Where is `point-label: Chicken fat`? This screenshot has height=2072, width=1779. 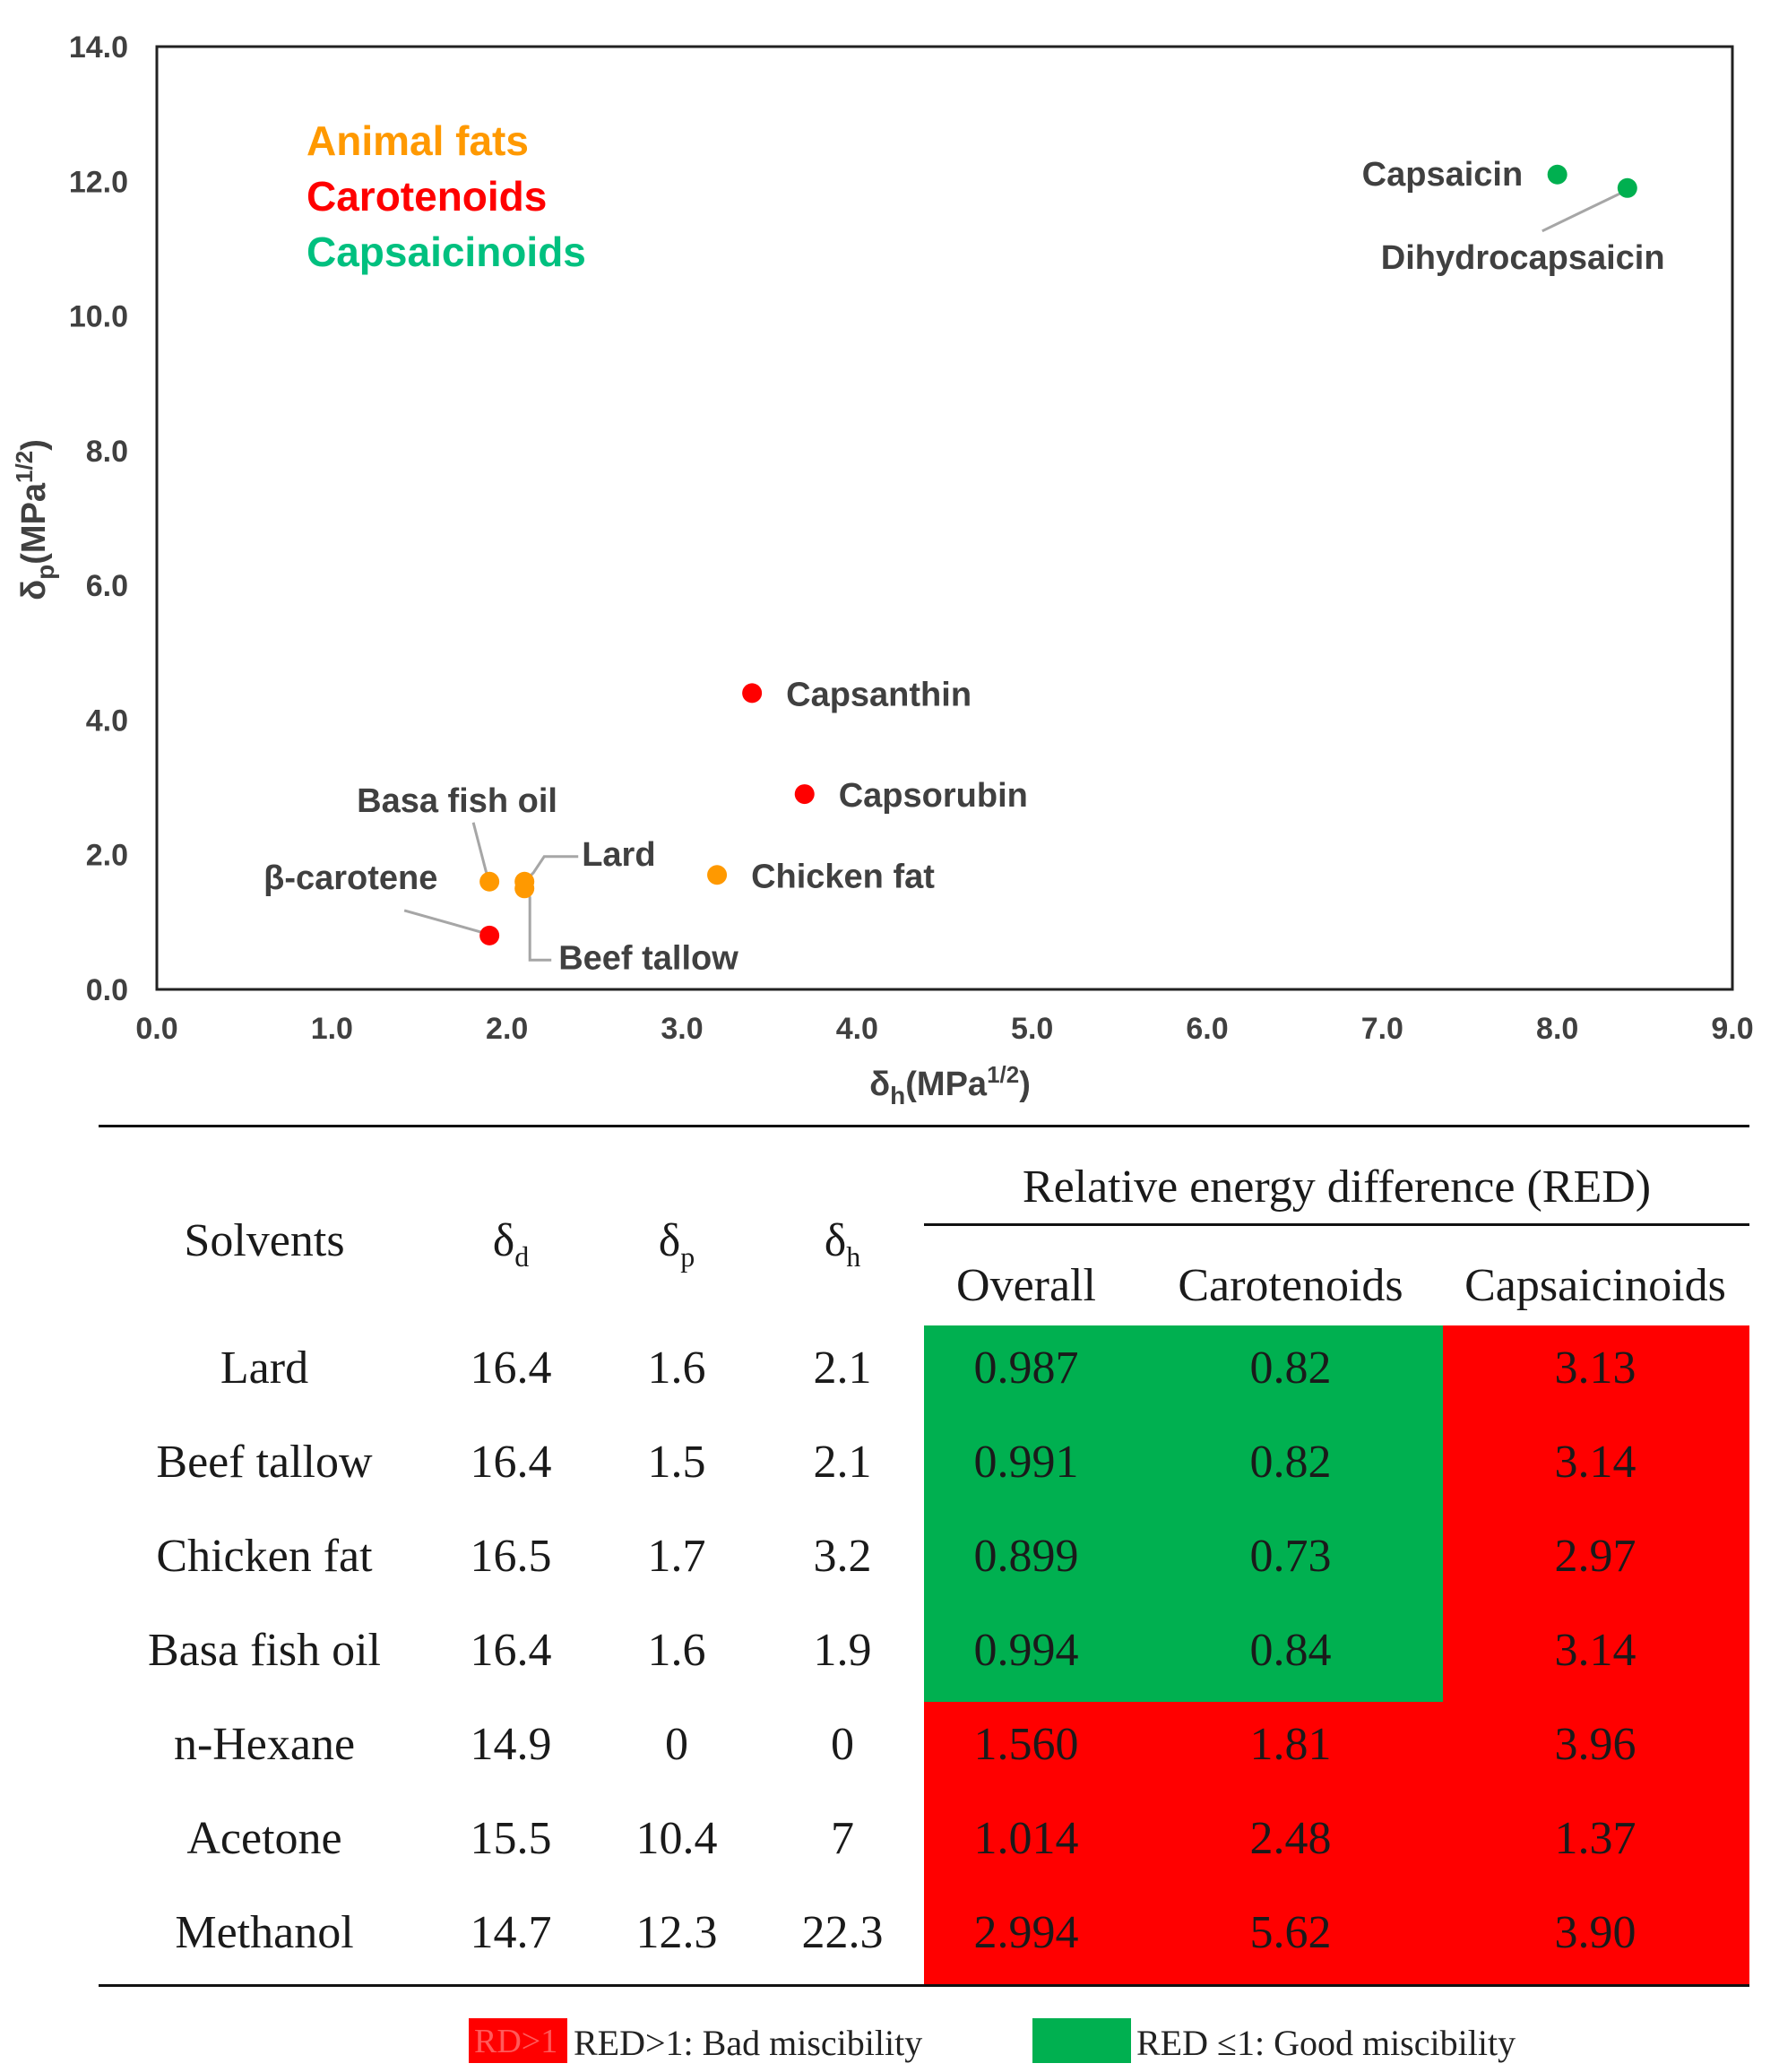
point-label: Chicken fat is located at coordinates (843, 876).